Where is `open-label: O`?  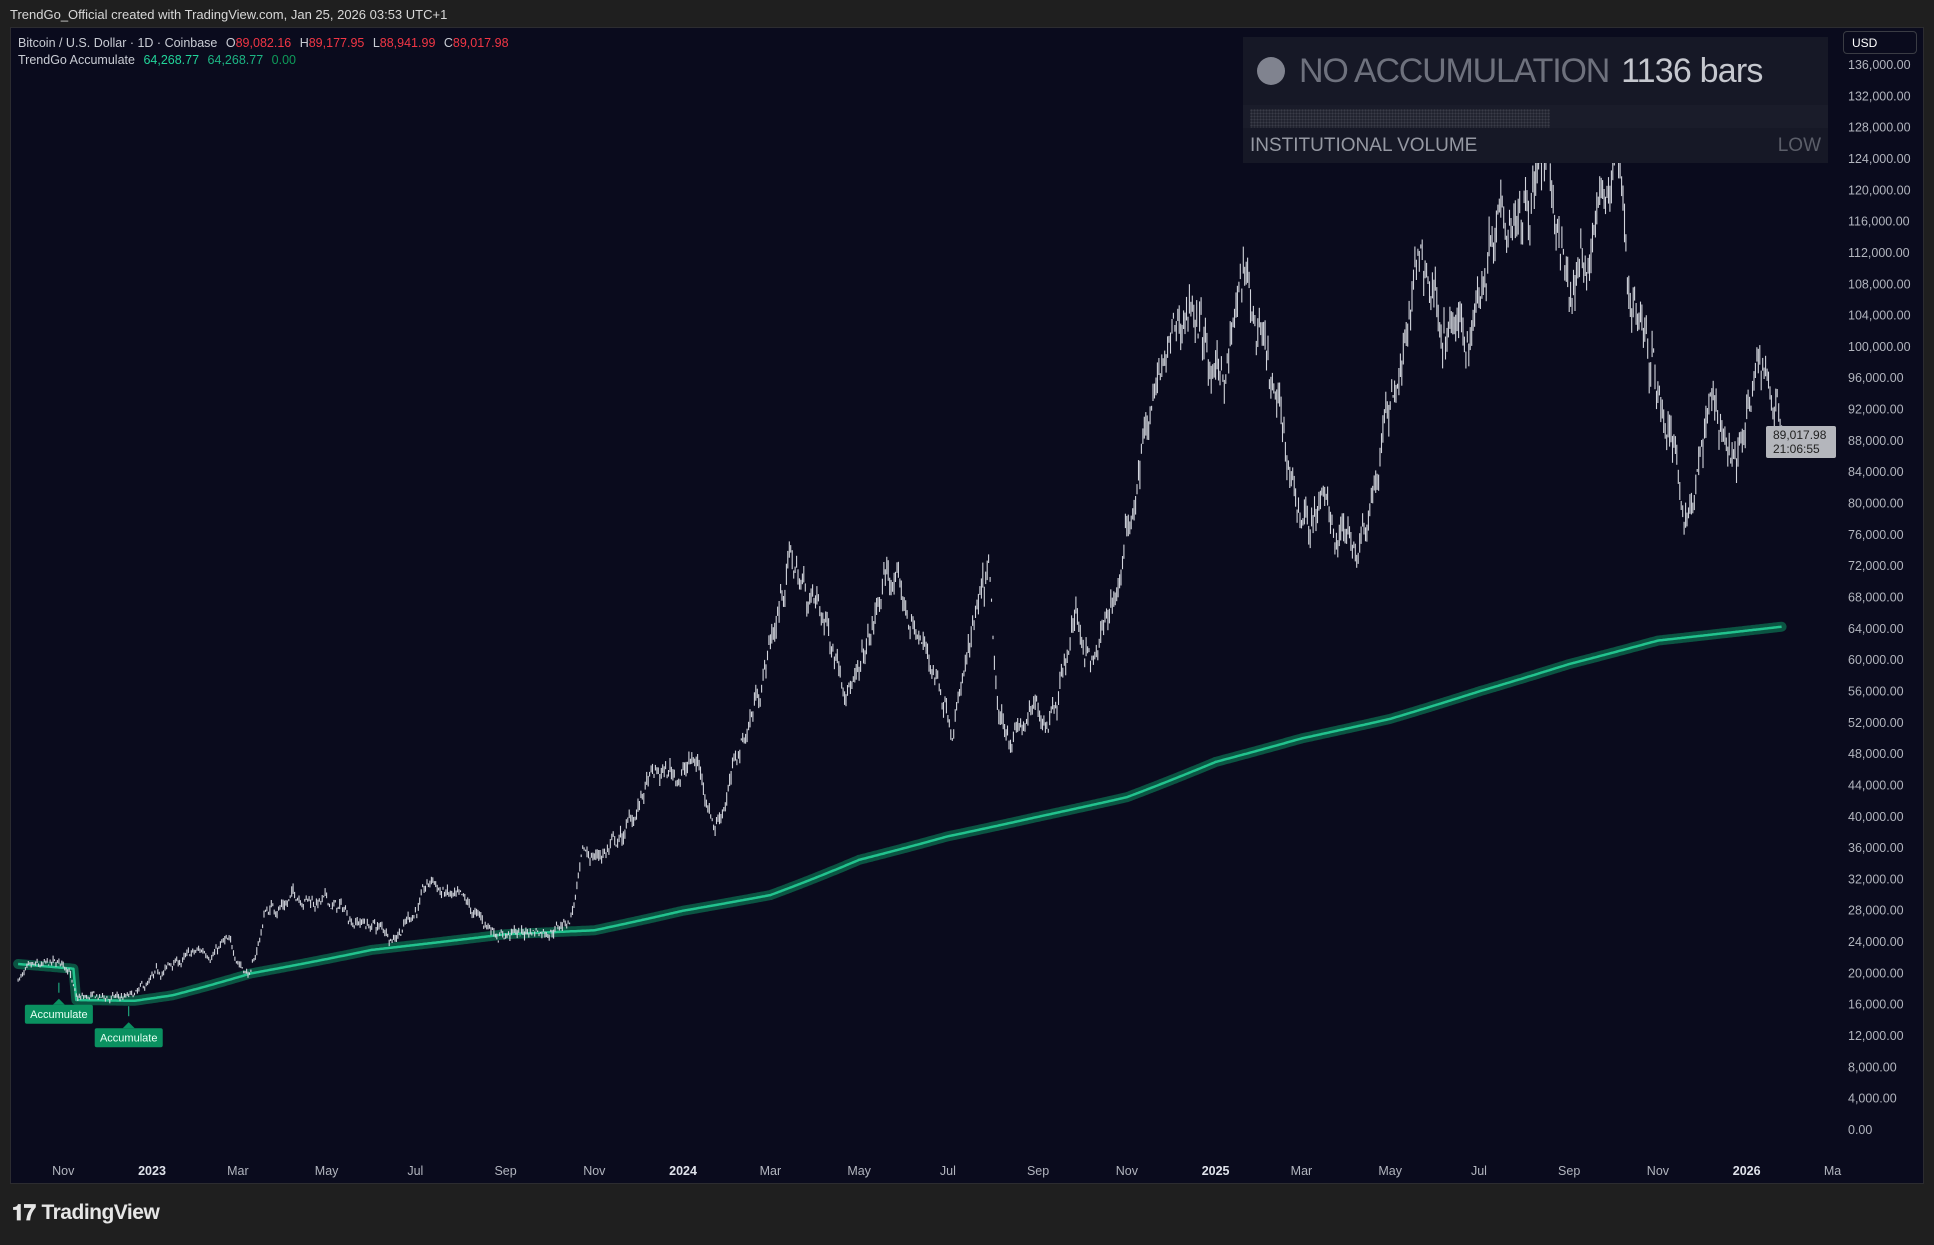
open-label: O is located at coordinates (230, 43).